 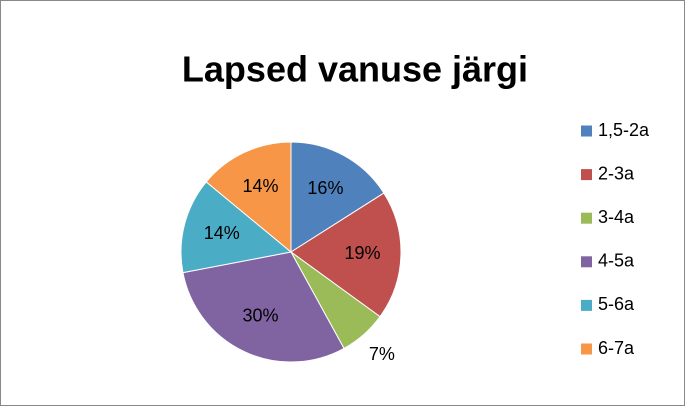 What do you see at coordinates (325, 188) in the screenshot?
I see `data-label: 16%` at bounding box center [325, 188].